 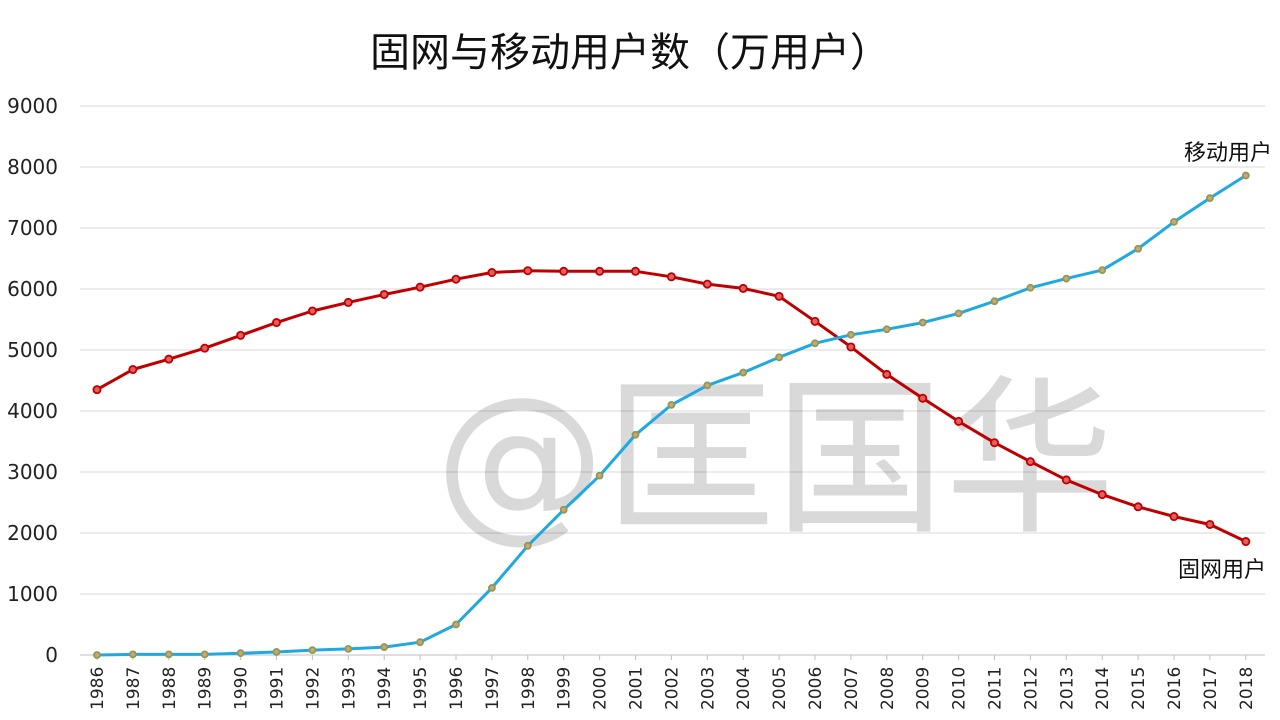 What do you see at coordinates (780, 688) in the screenshot?
I see `x-tick-label: 2005` at bounding box center [780, 688].